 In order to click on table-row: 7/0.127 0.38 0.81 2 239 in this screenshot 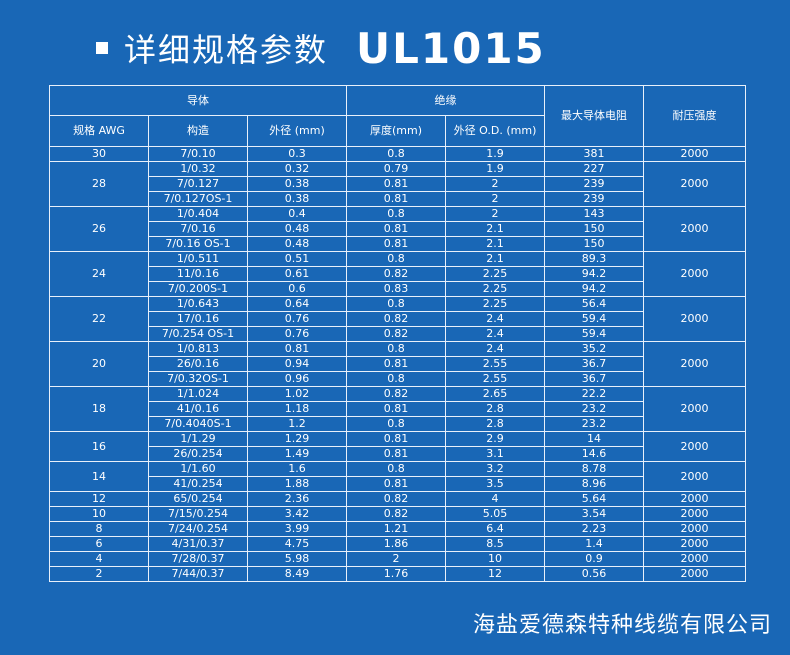, I will do `click(398, 184)`.